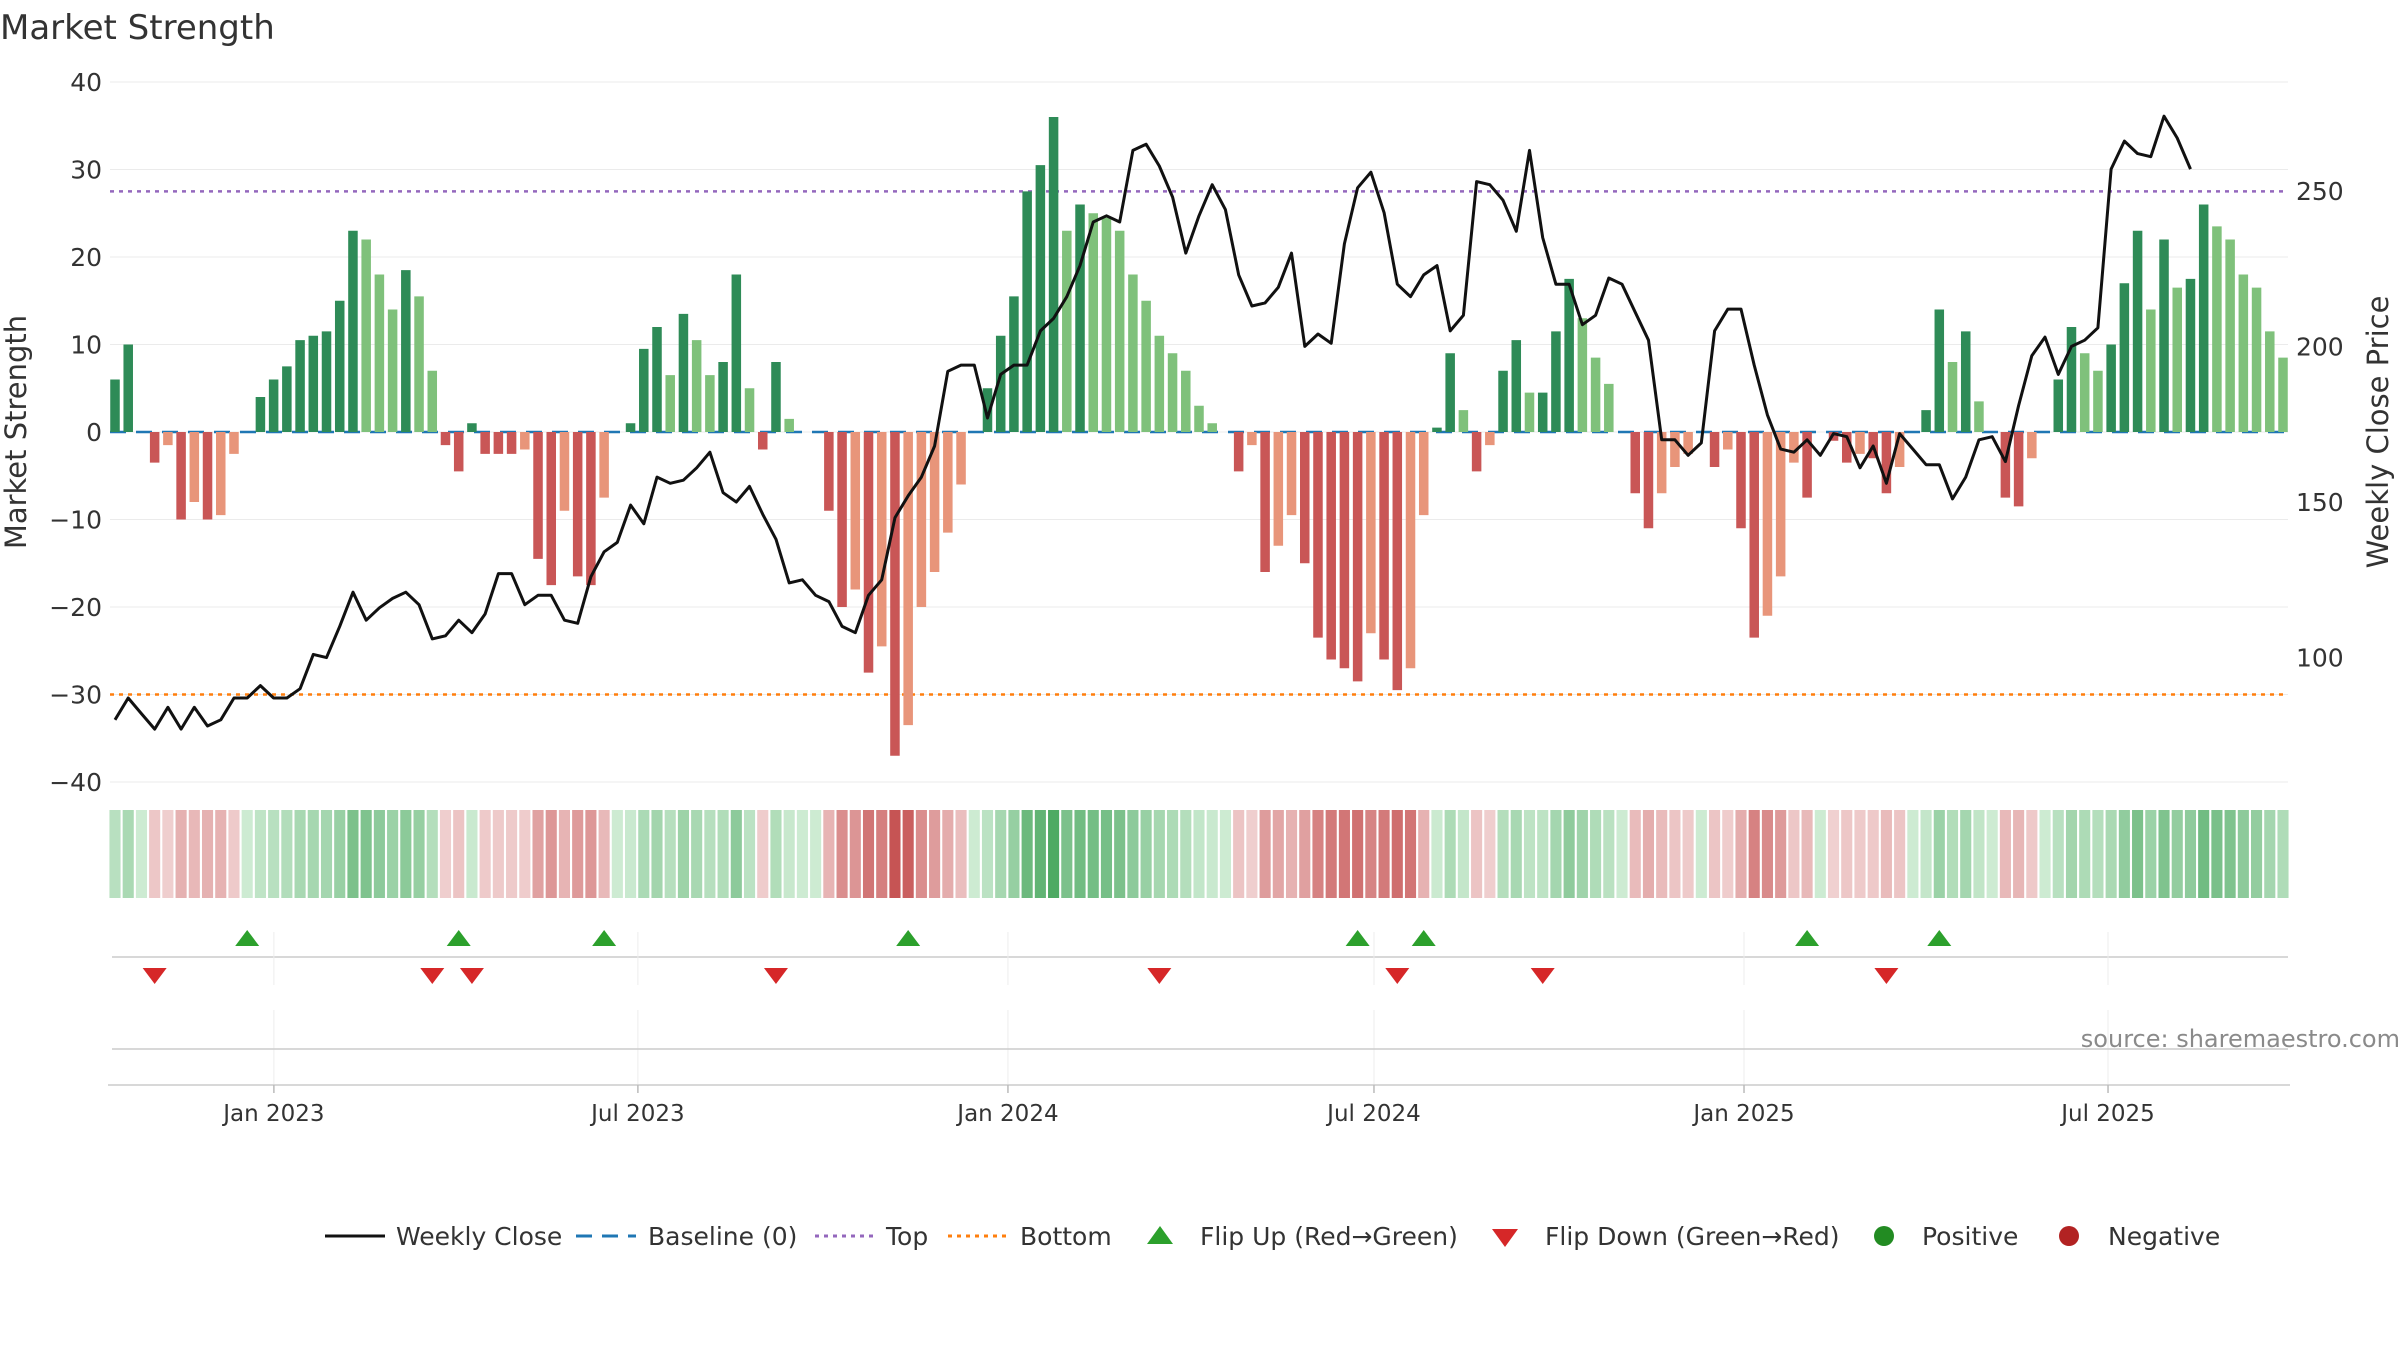 The height and width of the screenshot is (1350, 2400). Describe the element at coordinates (2107, 1114) in the screenshot. I see `x-tick-label: Jul 2025` at that location.